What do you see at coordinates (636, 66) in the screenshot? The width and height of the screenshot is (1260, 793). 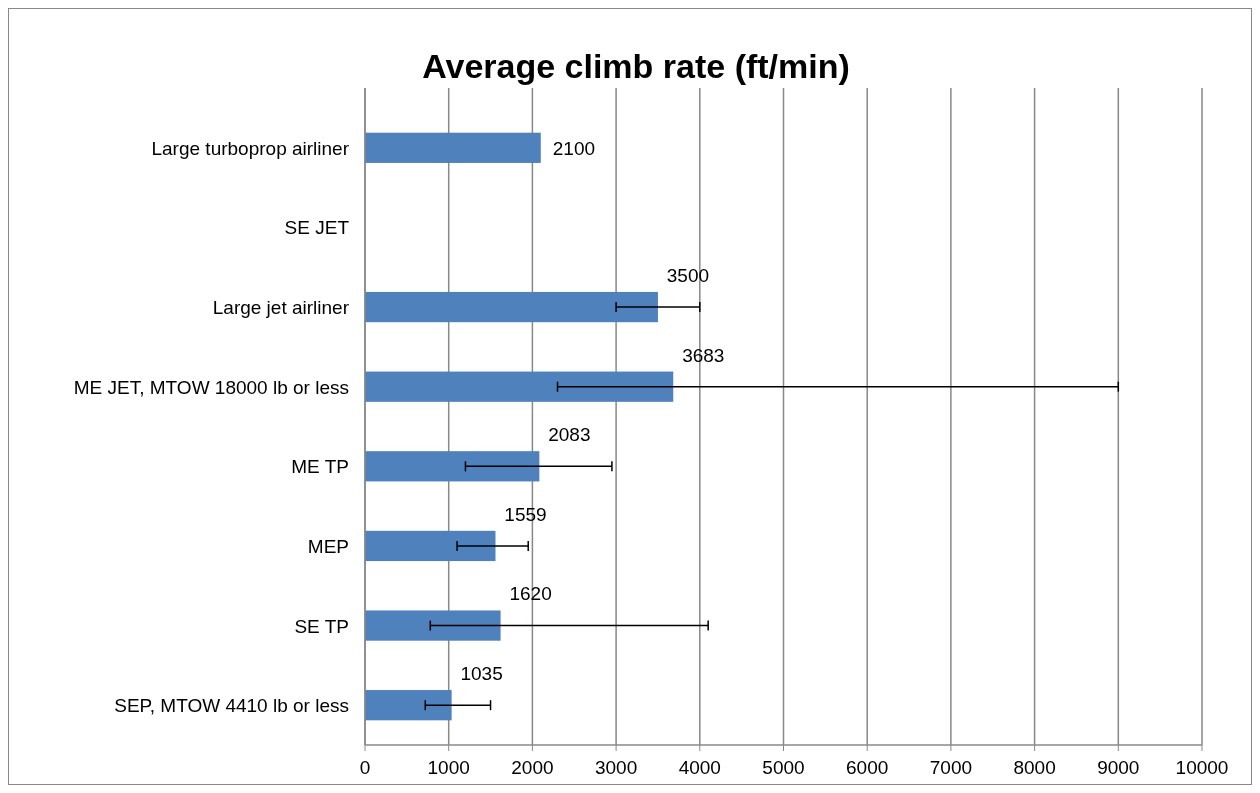 I see `chart-title: Average climb rate (ft/min)` at bounding box center [636, 66].